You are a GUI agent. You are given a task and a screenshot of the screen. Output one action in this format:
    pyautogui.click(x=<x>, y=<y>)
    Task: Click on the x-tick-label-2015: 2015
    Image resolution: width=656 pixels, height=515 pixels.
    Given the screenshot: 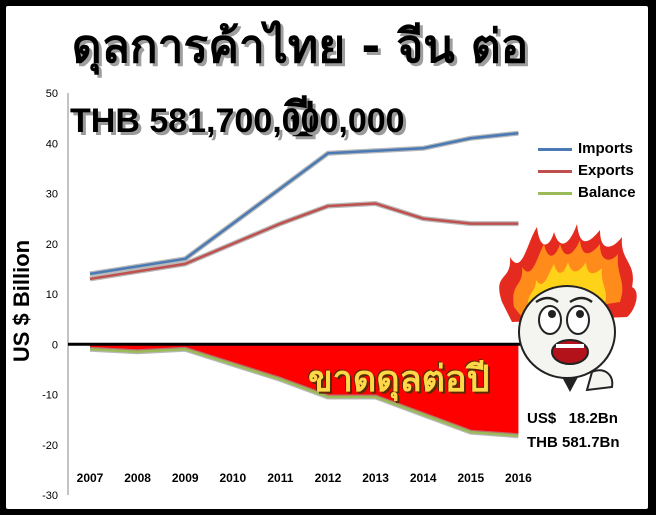 What is the action you would take?
    pyautogui.click(x=470, y=478)
    